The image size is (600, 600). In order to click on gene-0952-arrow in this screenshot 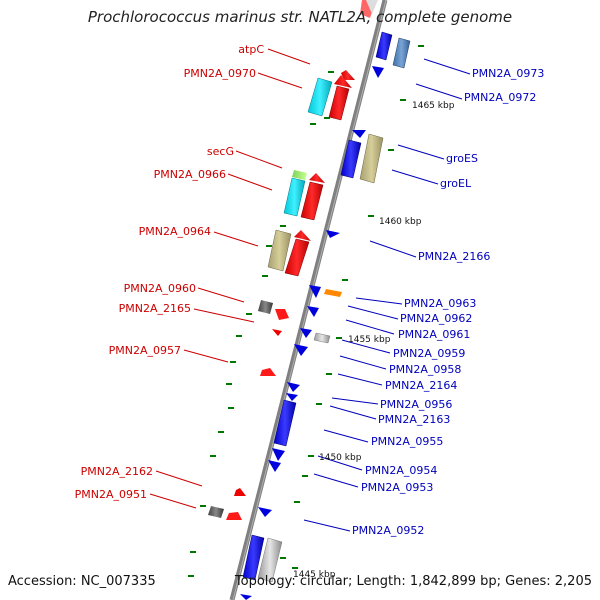, I will do `click(265, 512)`.